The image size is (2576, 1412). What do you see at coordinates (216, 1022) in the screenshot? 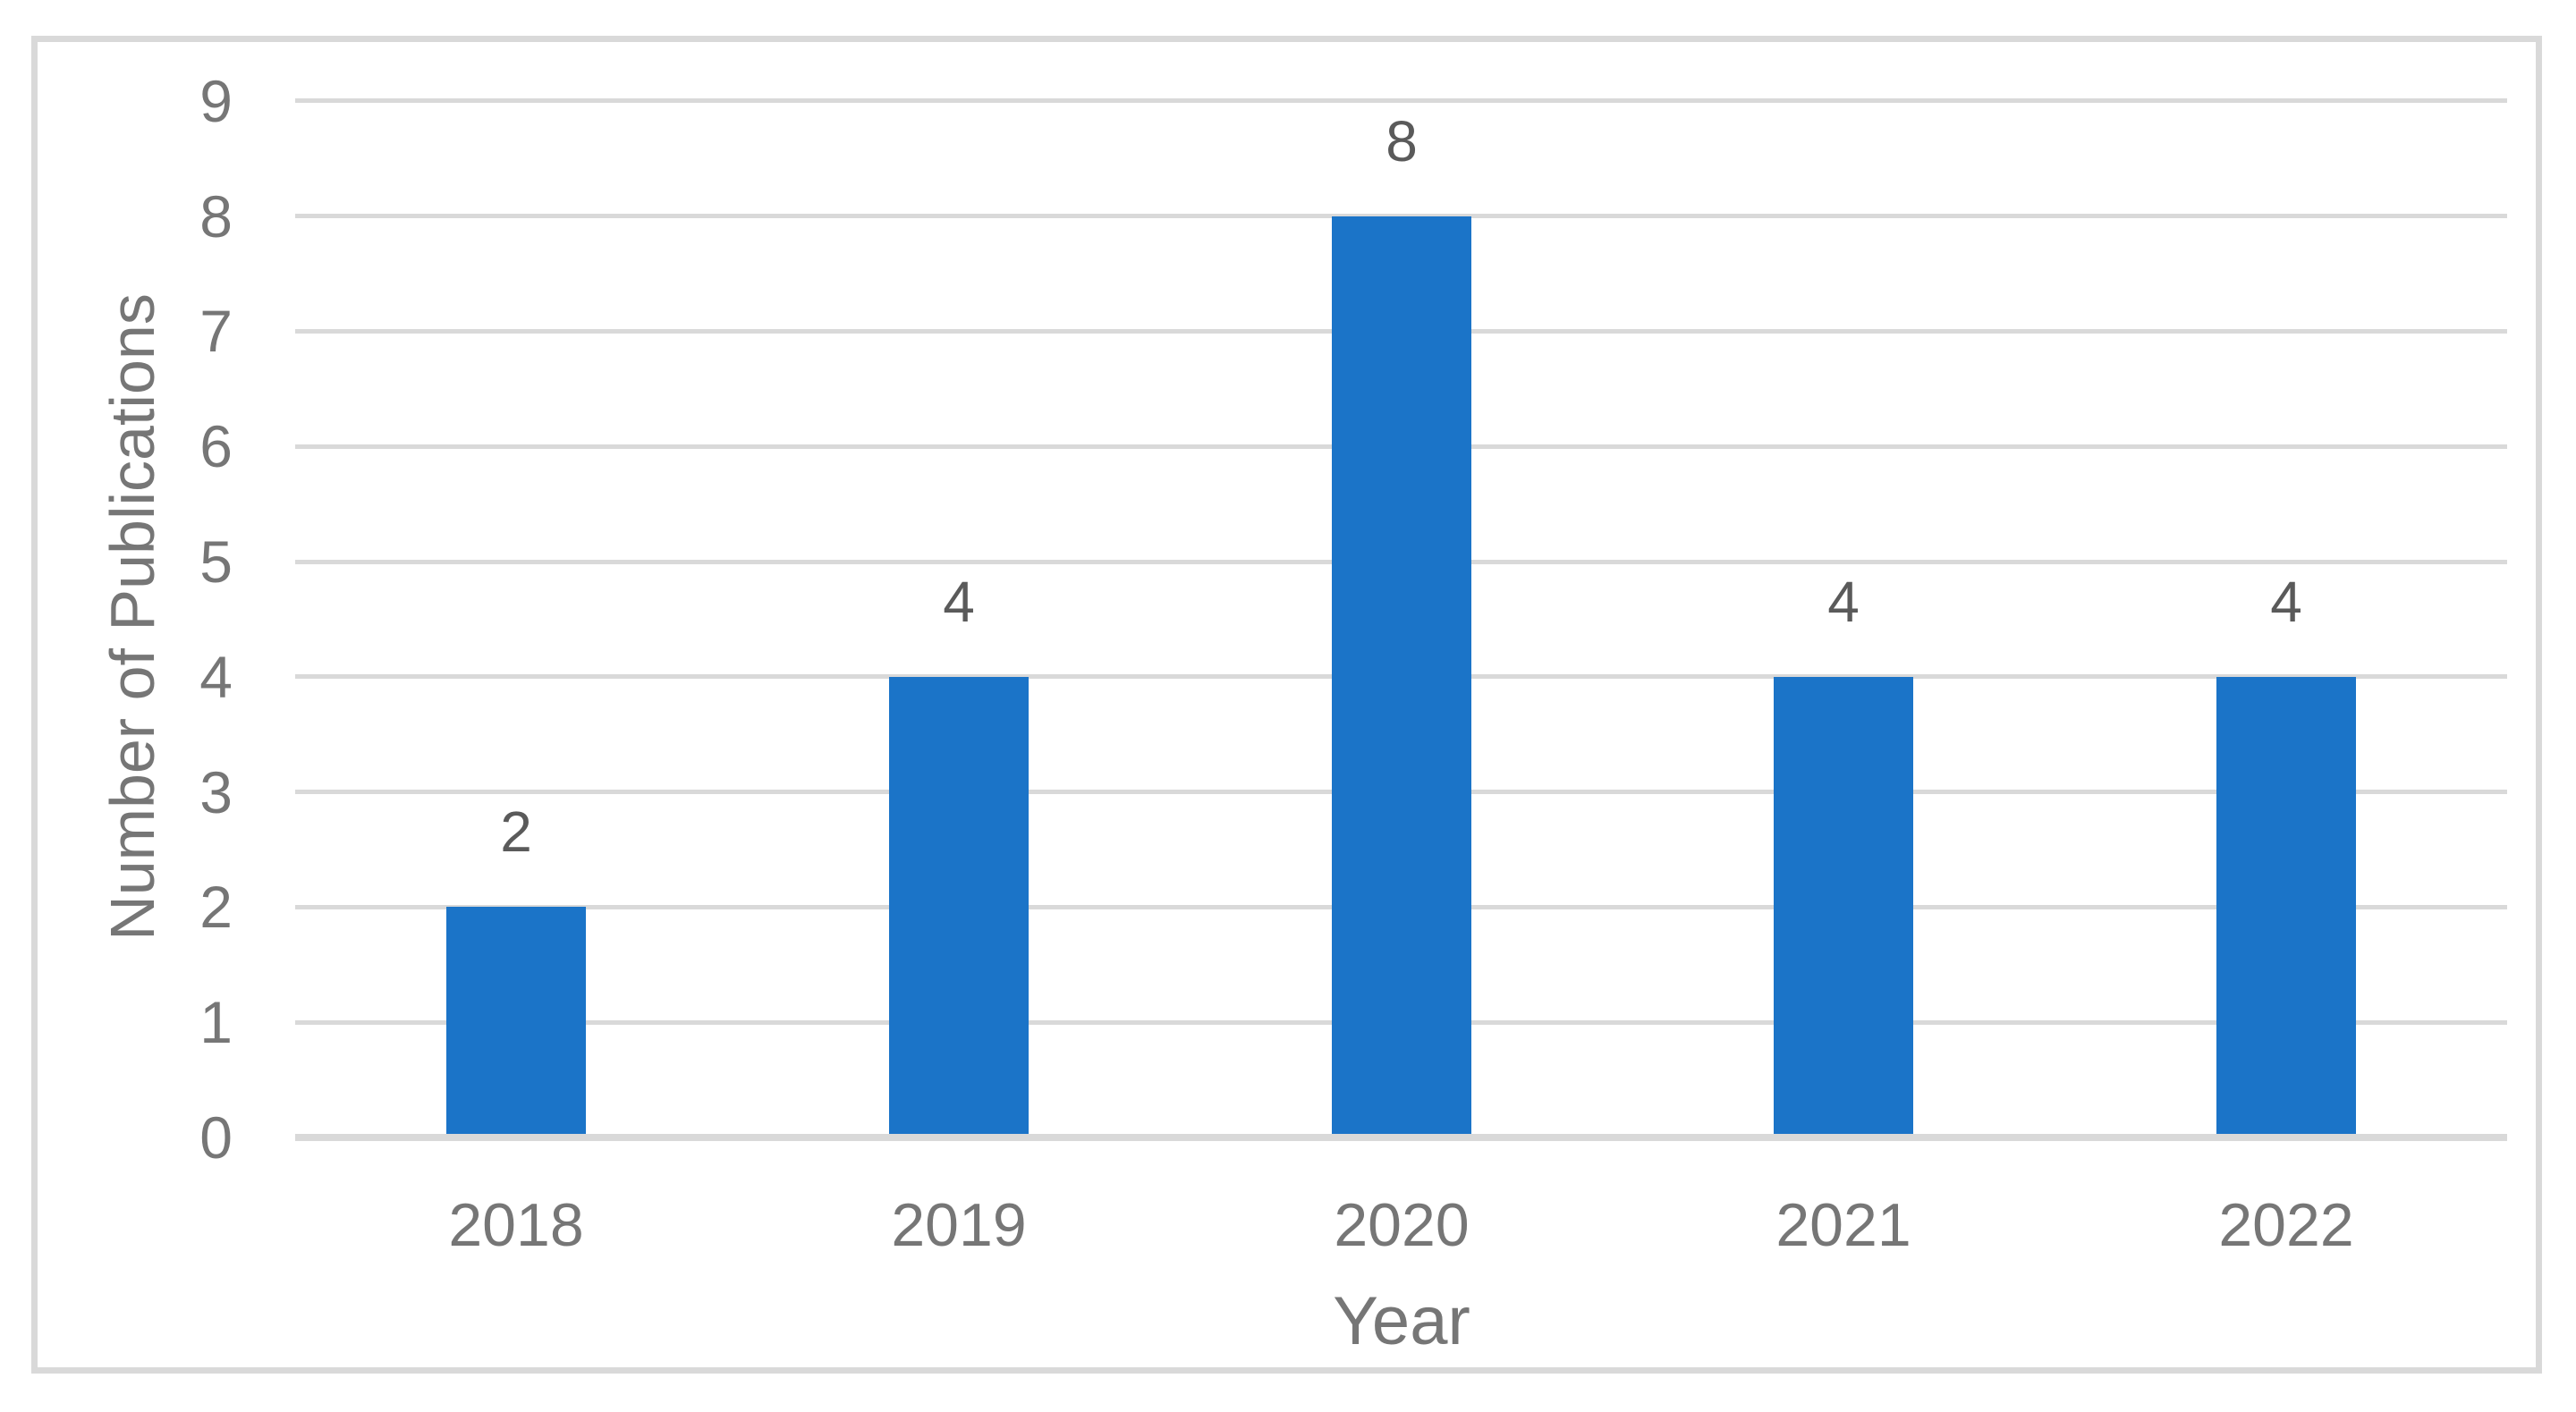
I see `y-tick-label: 1` at bounding box center [216, 1022].